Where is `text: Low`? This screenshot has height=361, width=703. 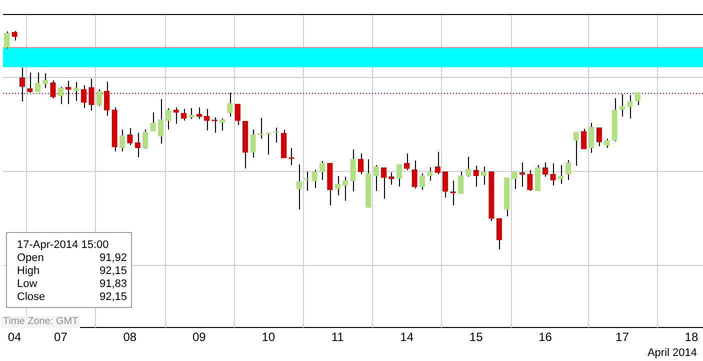 text: Low is located at coordinates (27, 284).